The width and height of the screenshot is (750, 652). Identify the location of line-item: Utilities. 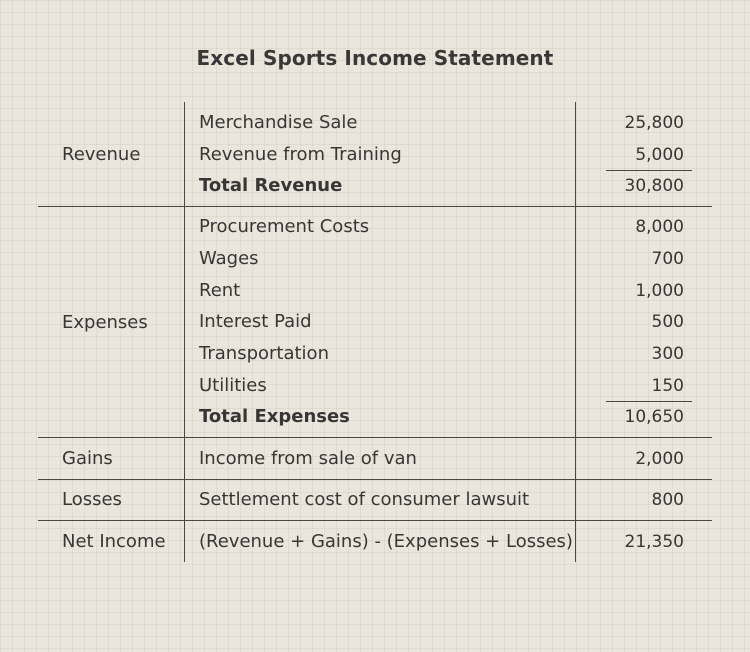
(233, 385).